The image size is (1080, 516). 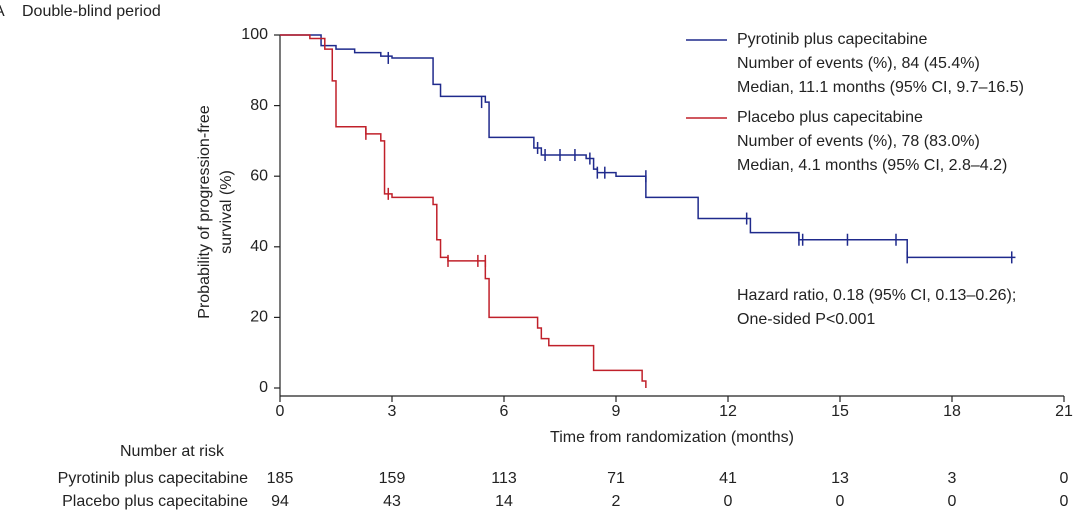 What do you see at coordinates (153, 478) in the screenshot?
I see `risk-row-name: Pyrotinib plus capecitabine` at bounding box center [153, 478].